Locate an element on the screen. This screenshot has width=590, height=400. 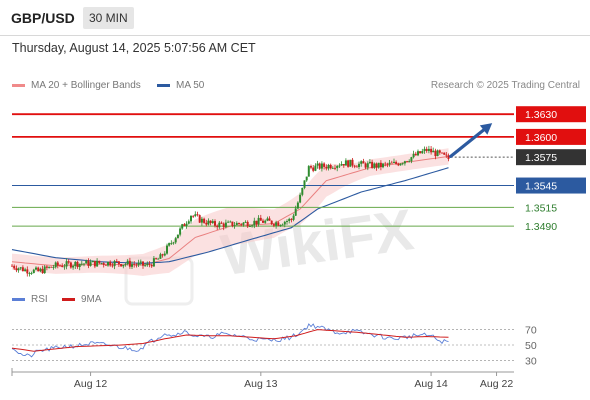
legend-9ma: 9MA is located at coordinates (82, 299).